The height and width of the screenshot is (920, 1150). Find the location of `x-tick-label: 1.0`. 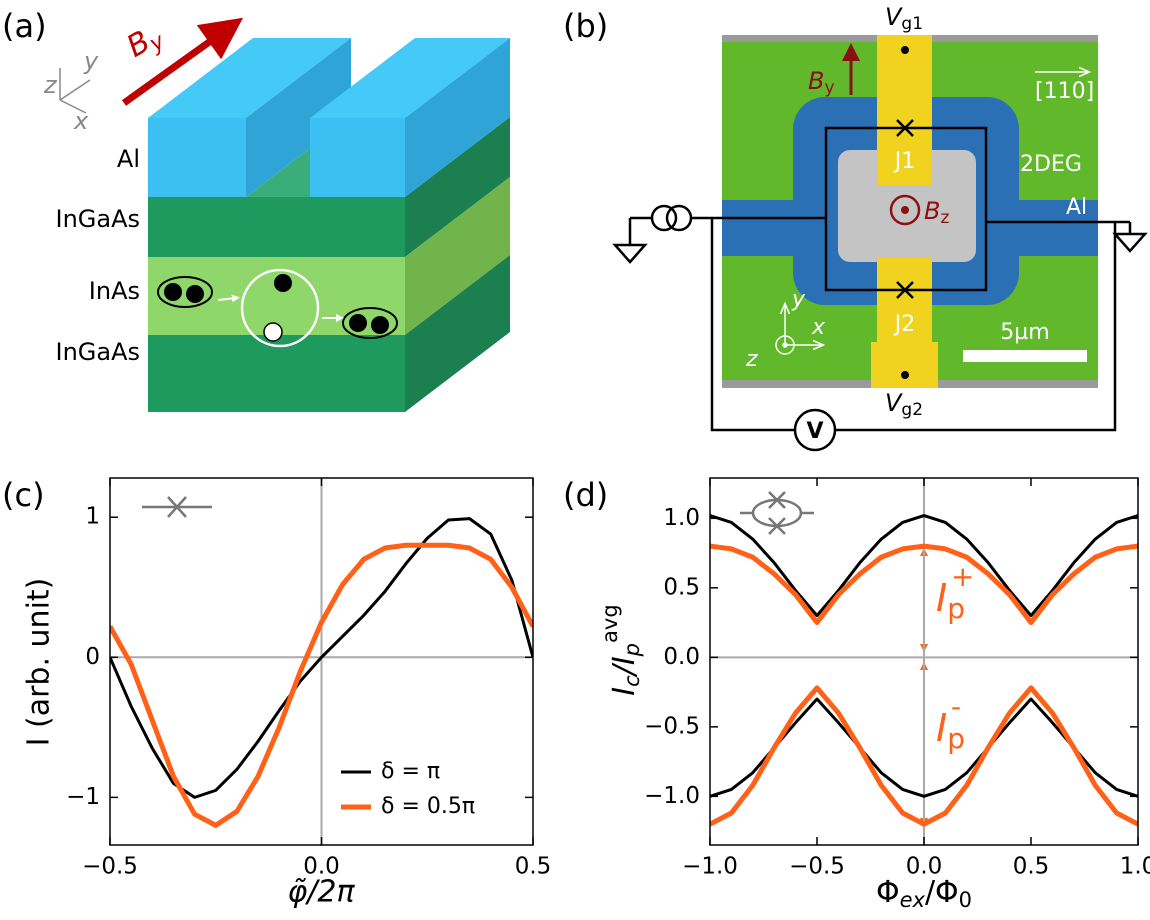

x-tick-label: 1.0 is located at coordinates (1135, 867).